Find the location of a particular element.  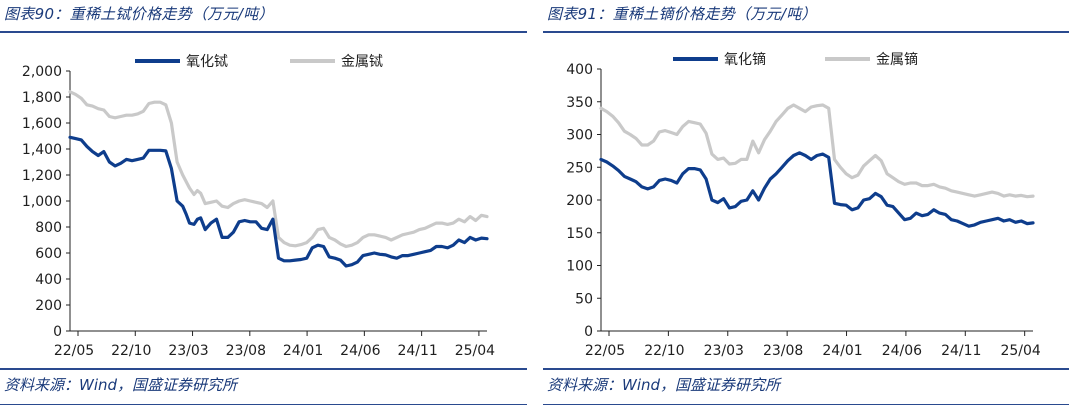

y-tick-label: 2,000 is located at coordinates (42, 72).